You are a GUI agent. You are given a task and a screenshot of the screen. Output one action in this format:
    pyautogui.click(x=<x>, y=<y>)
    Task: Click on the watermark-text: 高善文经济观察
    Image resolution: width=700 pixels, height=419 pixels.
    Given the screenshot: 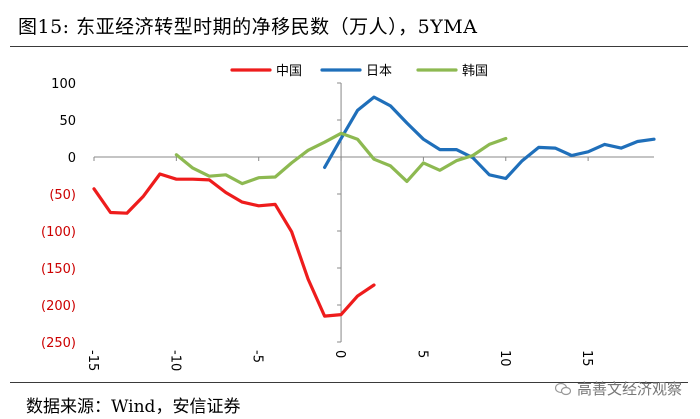 What is the action you would take?
    pyautogui.click(x=629, y=389)
    